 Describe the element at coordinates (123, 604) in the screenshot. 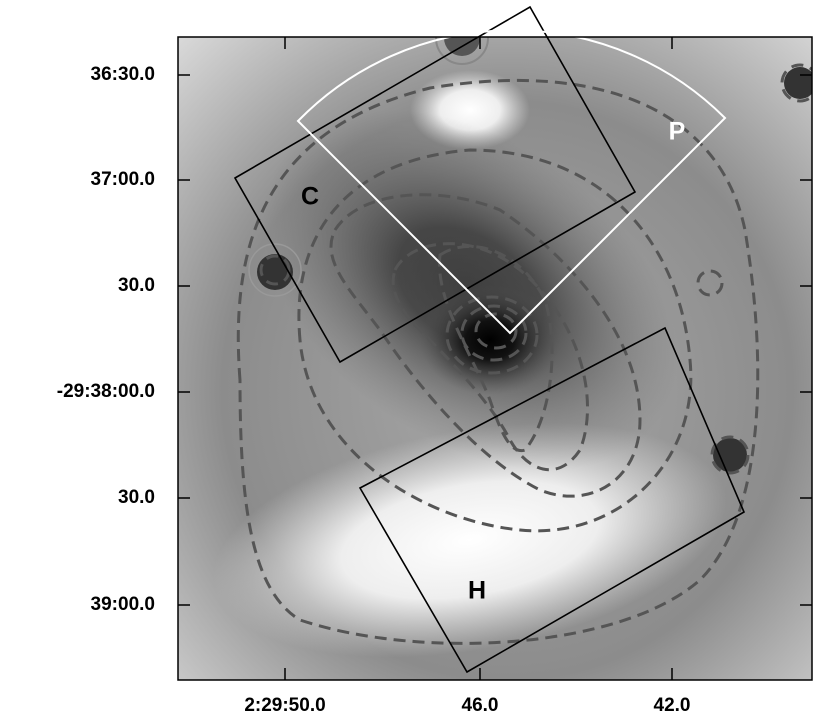

I see `y-tick-label: 39:00.0` at that location.